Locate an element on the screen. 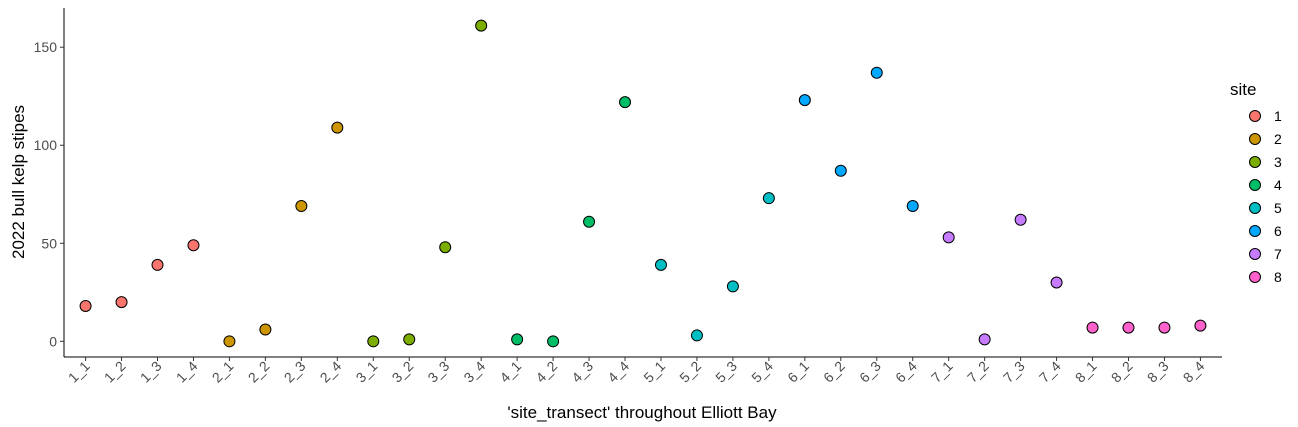  legend-label: 5 is located at coordinates (1278, 208).